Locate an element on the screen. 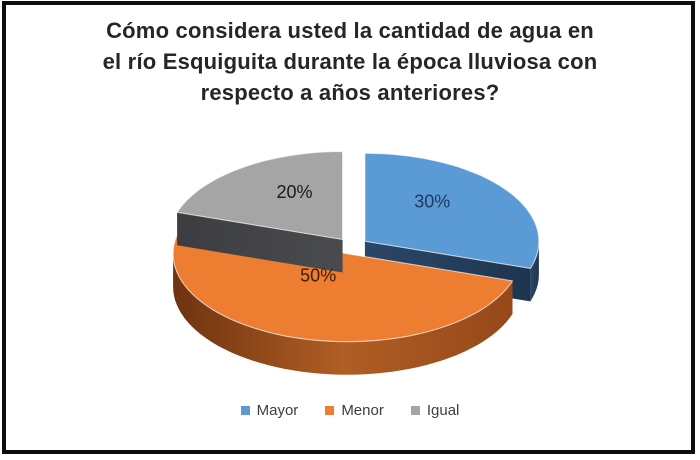 The width and height of the screenshot is (700, 460). data-label-igual: 20% is located at coordinates (294, 192).